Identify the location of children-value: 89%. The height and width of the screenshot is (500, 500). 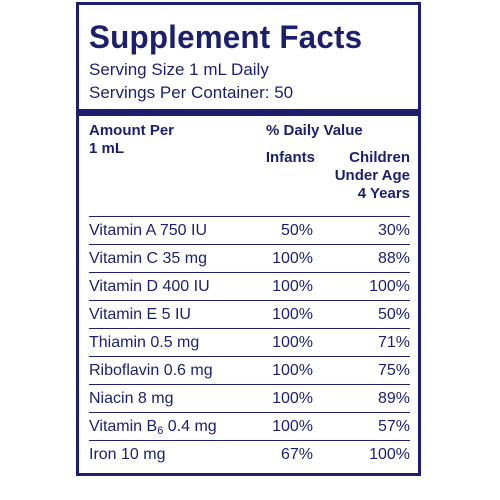
(393, 398).